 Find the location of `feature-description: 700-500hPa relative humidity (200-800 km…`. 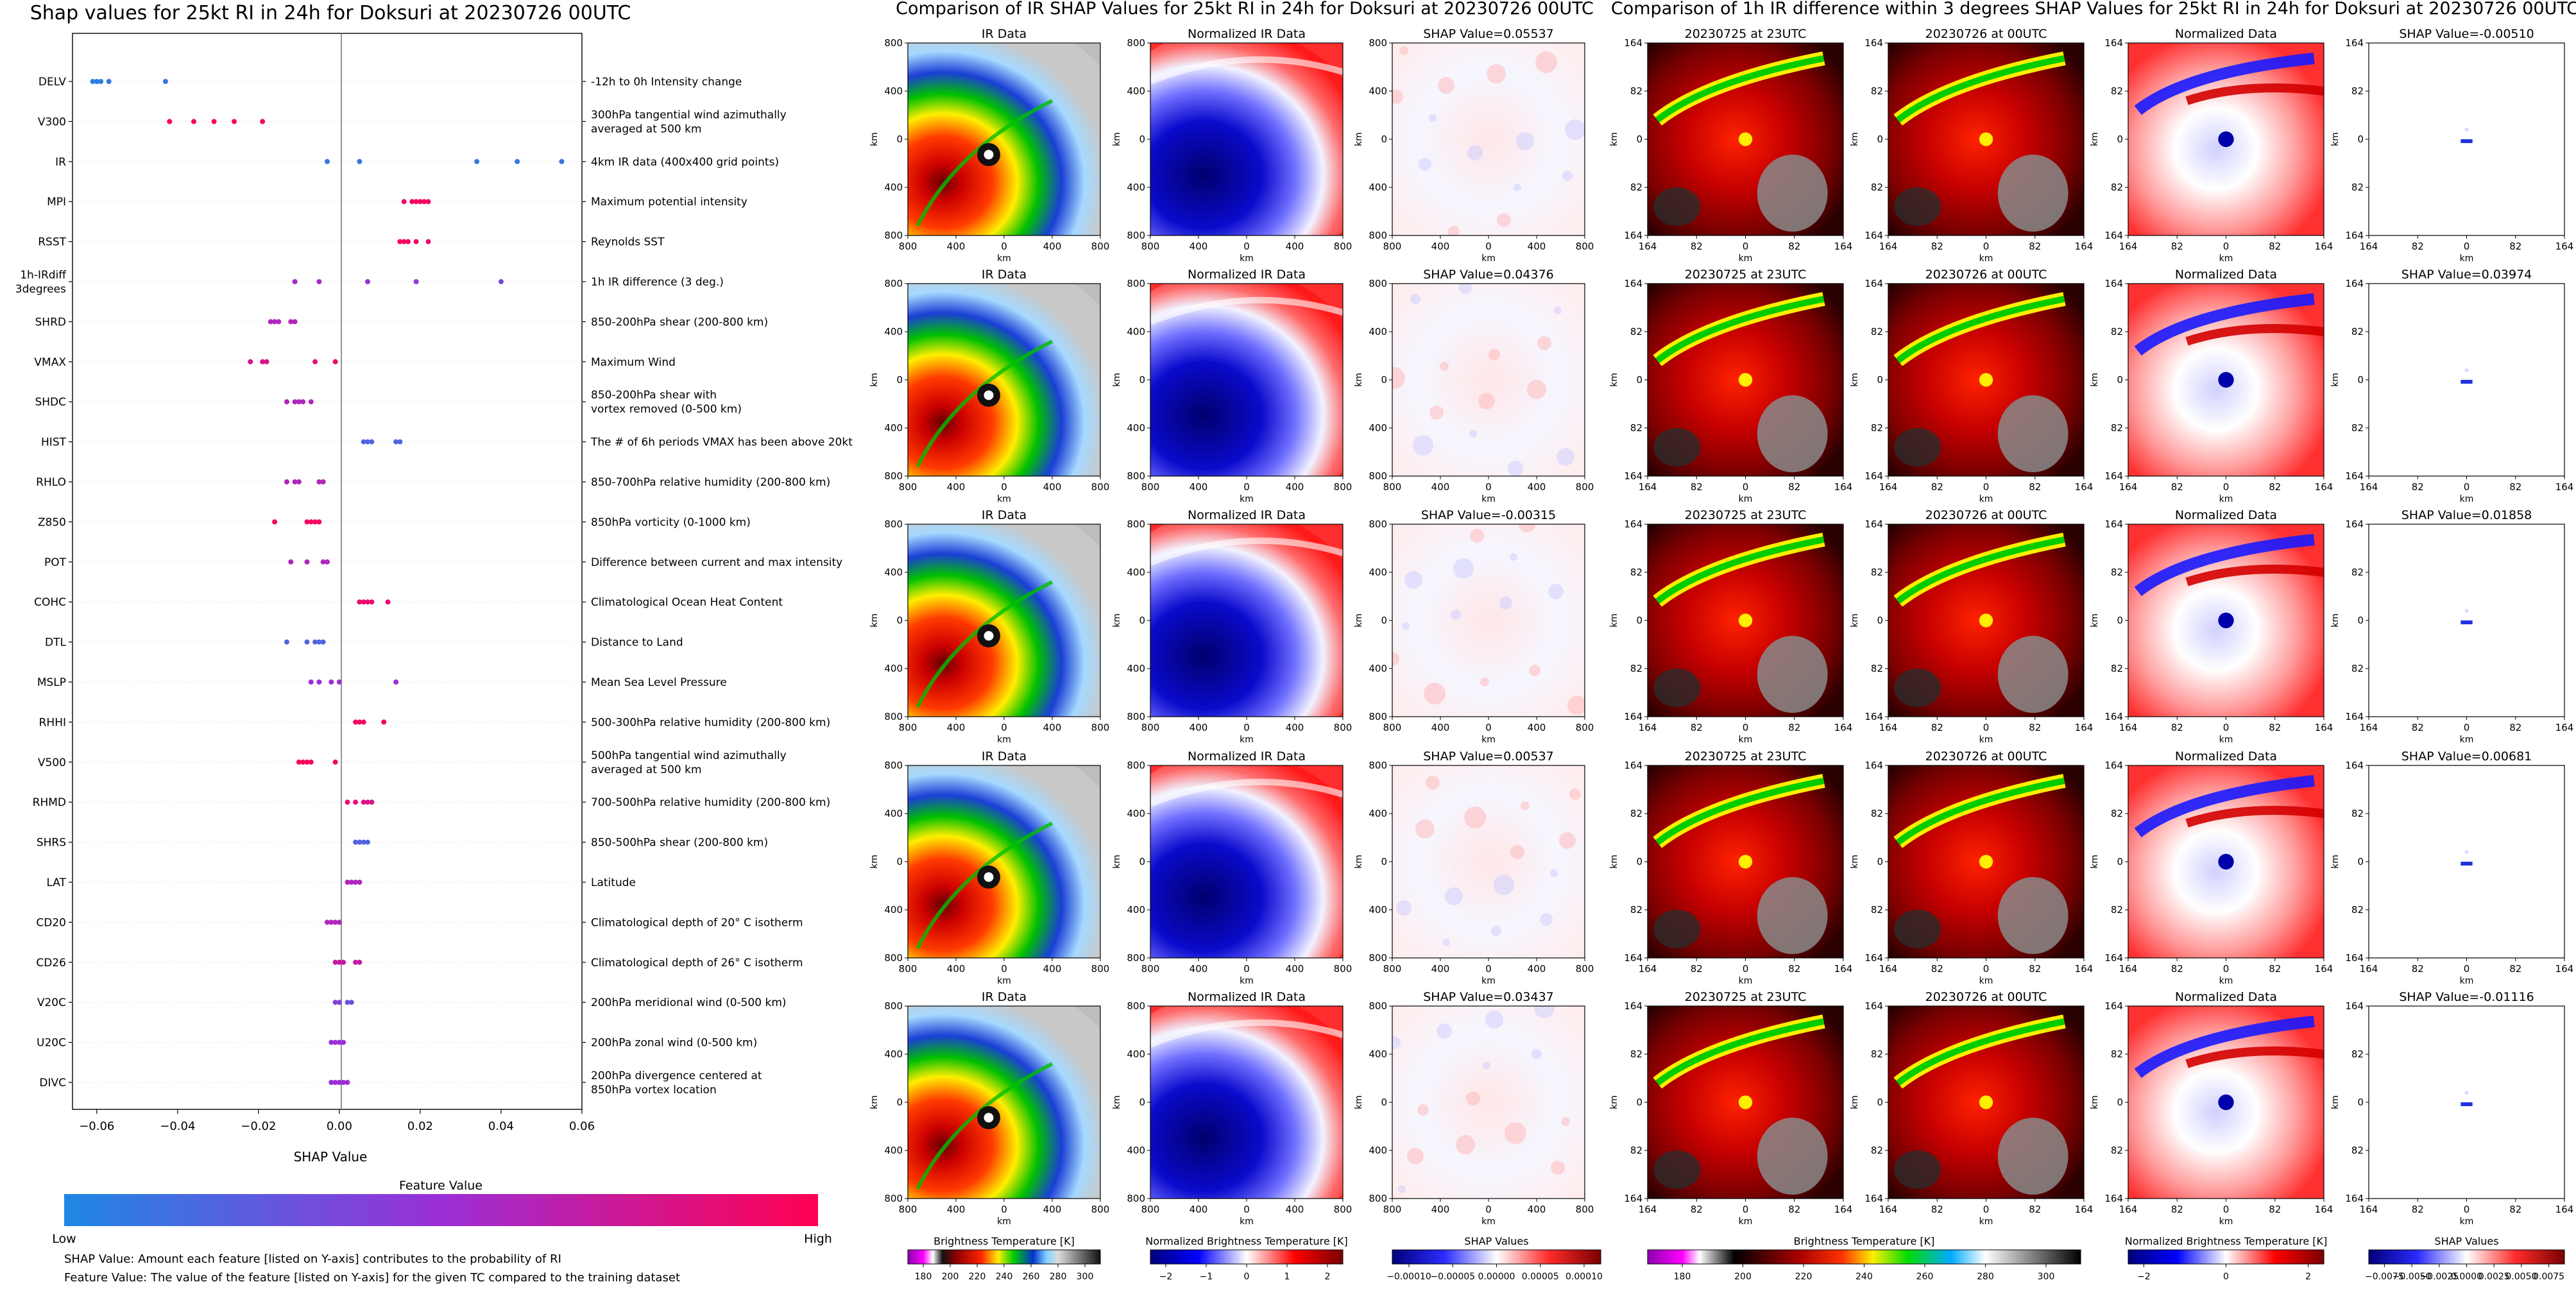

feature-description: 700-500hPa relative humidity (200-800 km… is located at coordinates (710, 802).